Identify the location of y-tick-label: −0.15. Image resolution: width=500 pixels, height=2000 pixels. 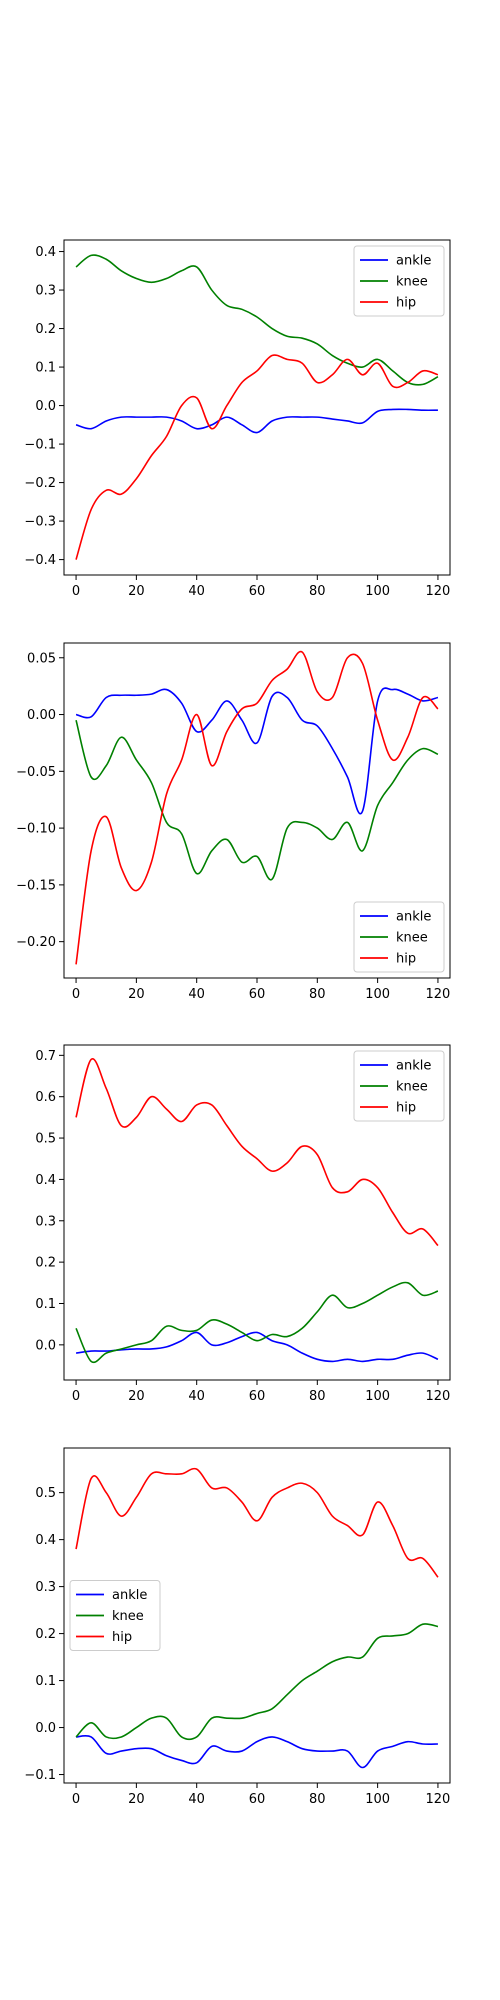
(36, 885).